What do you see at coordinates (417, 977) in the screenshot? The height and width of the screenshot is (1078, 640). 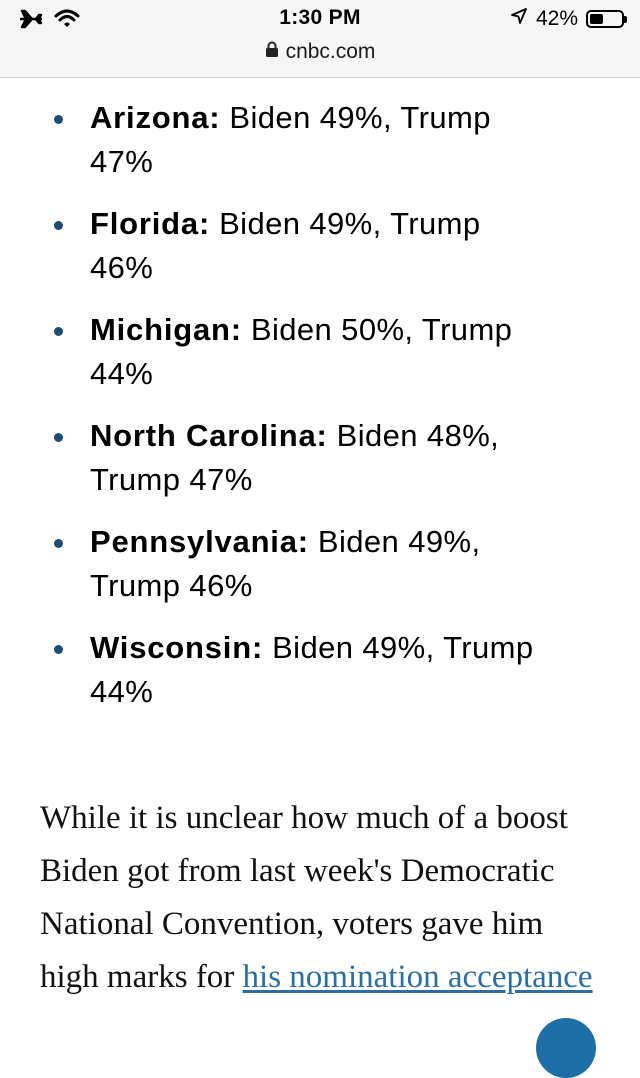 I see `nomination-acceptance-link: his nomination acceptance` at bounding box center [417, 977].